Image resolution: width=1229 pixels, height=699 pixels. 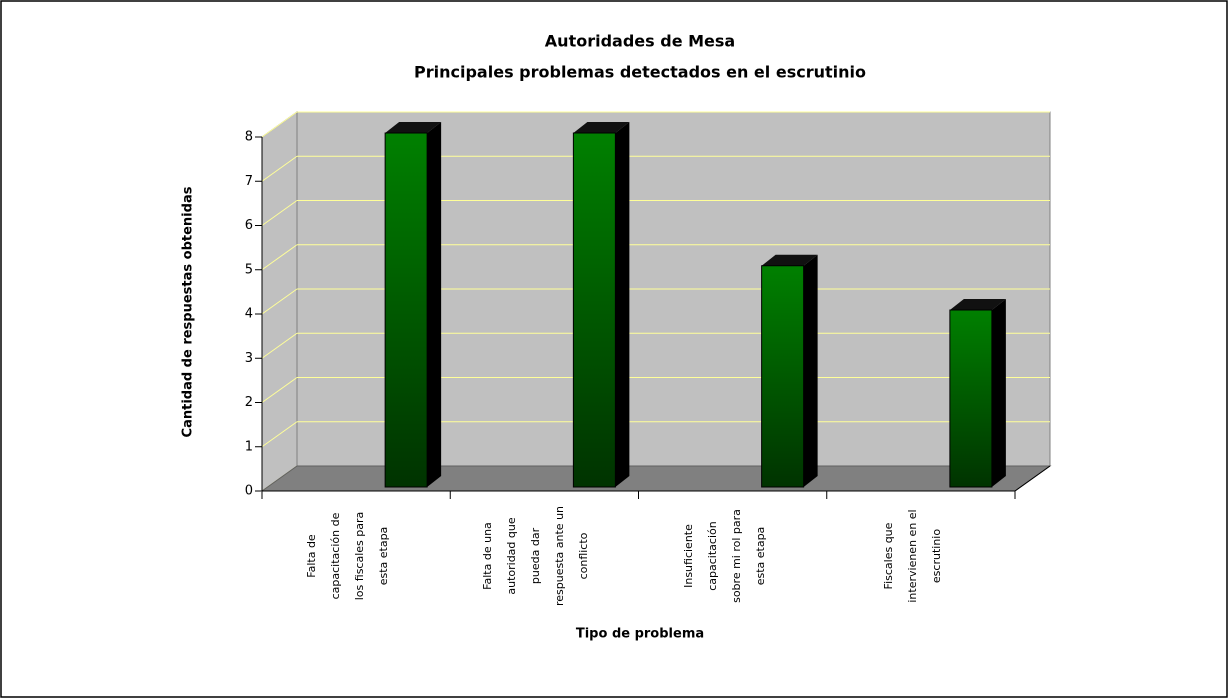 I want to click on y-tick-label: 2, so click(x=249, y=402).